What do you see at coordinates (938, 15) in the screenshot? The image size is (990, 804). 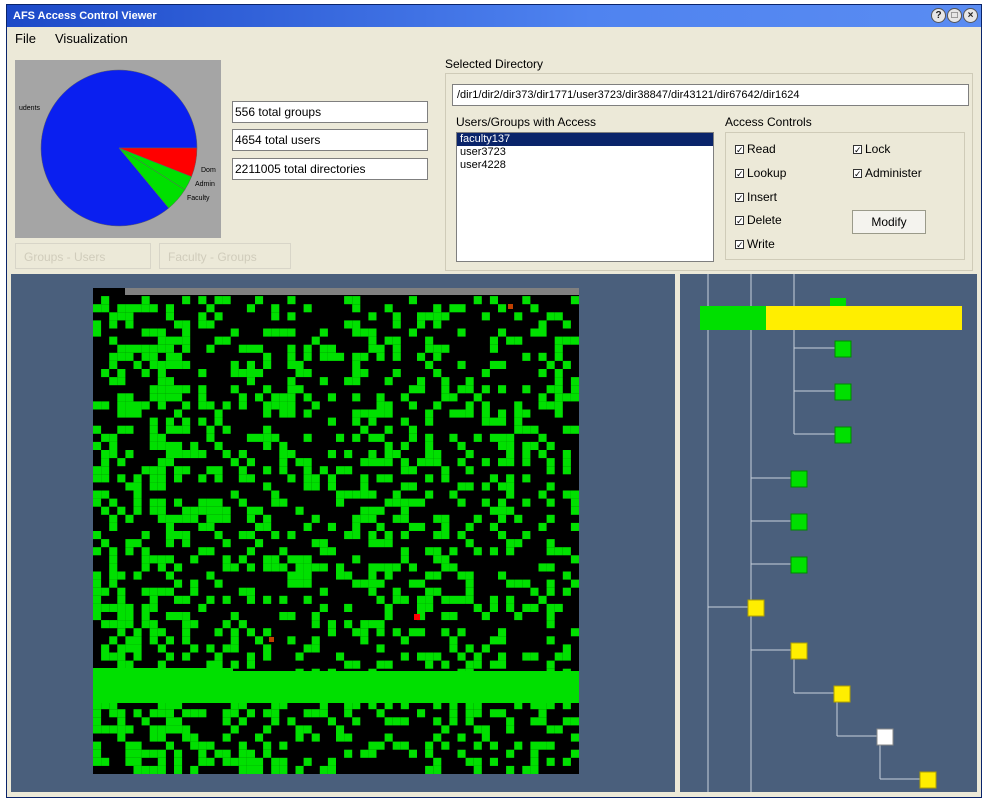 I see `help-icon: ?` at bounding box center [938, 15].